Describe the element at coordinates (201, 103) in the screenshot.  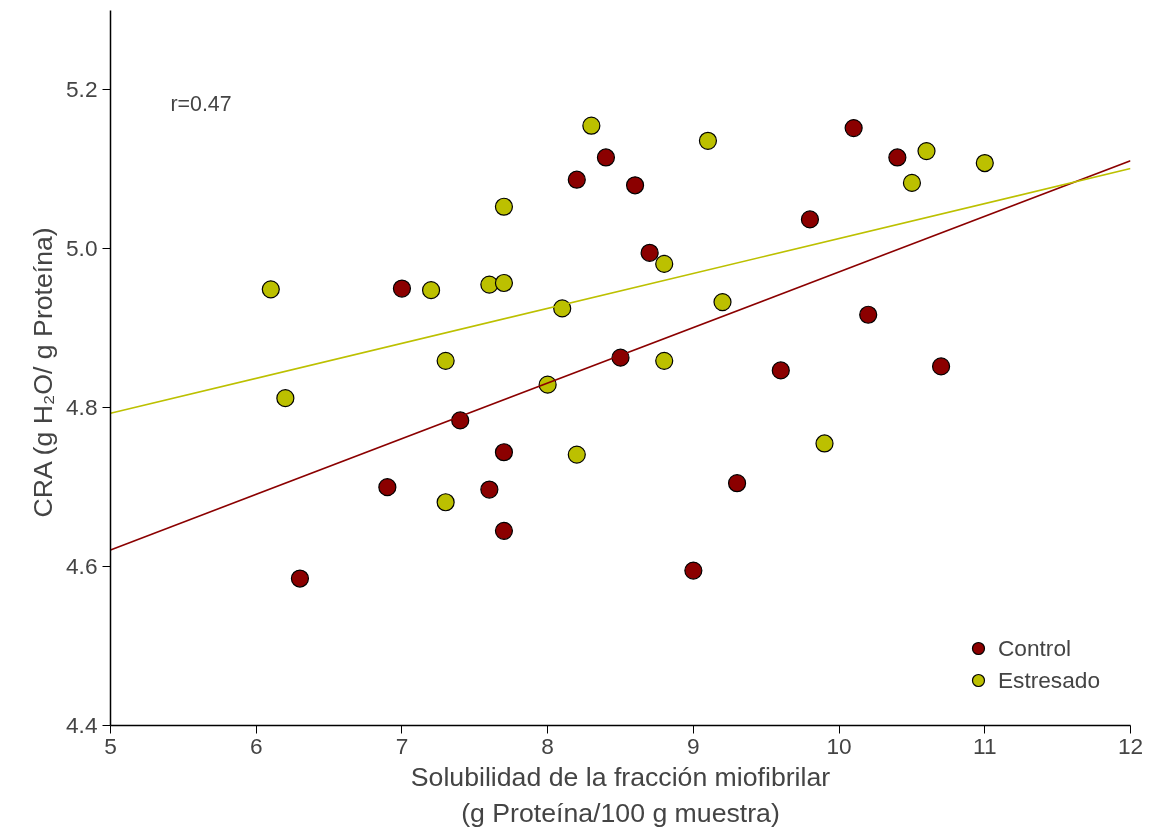
I see `annotation: r=0.47` at that location.